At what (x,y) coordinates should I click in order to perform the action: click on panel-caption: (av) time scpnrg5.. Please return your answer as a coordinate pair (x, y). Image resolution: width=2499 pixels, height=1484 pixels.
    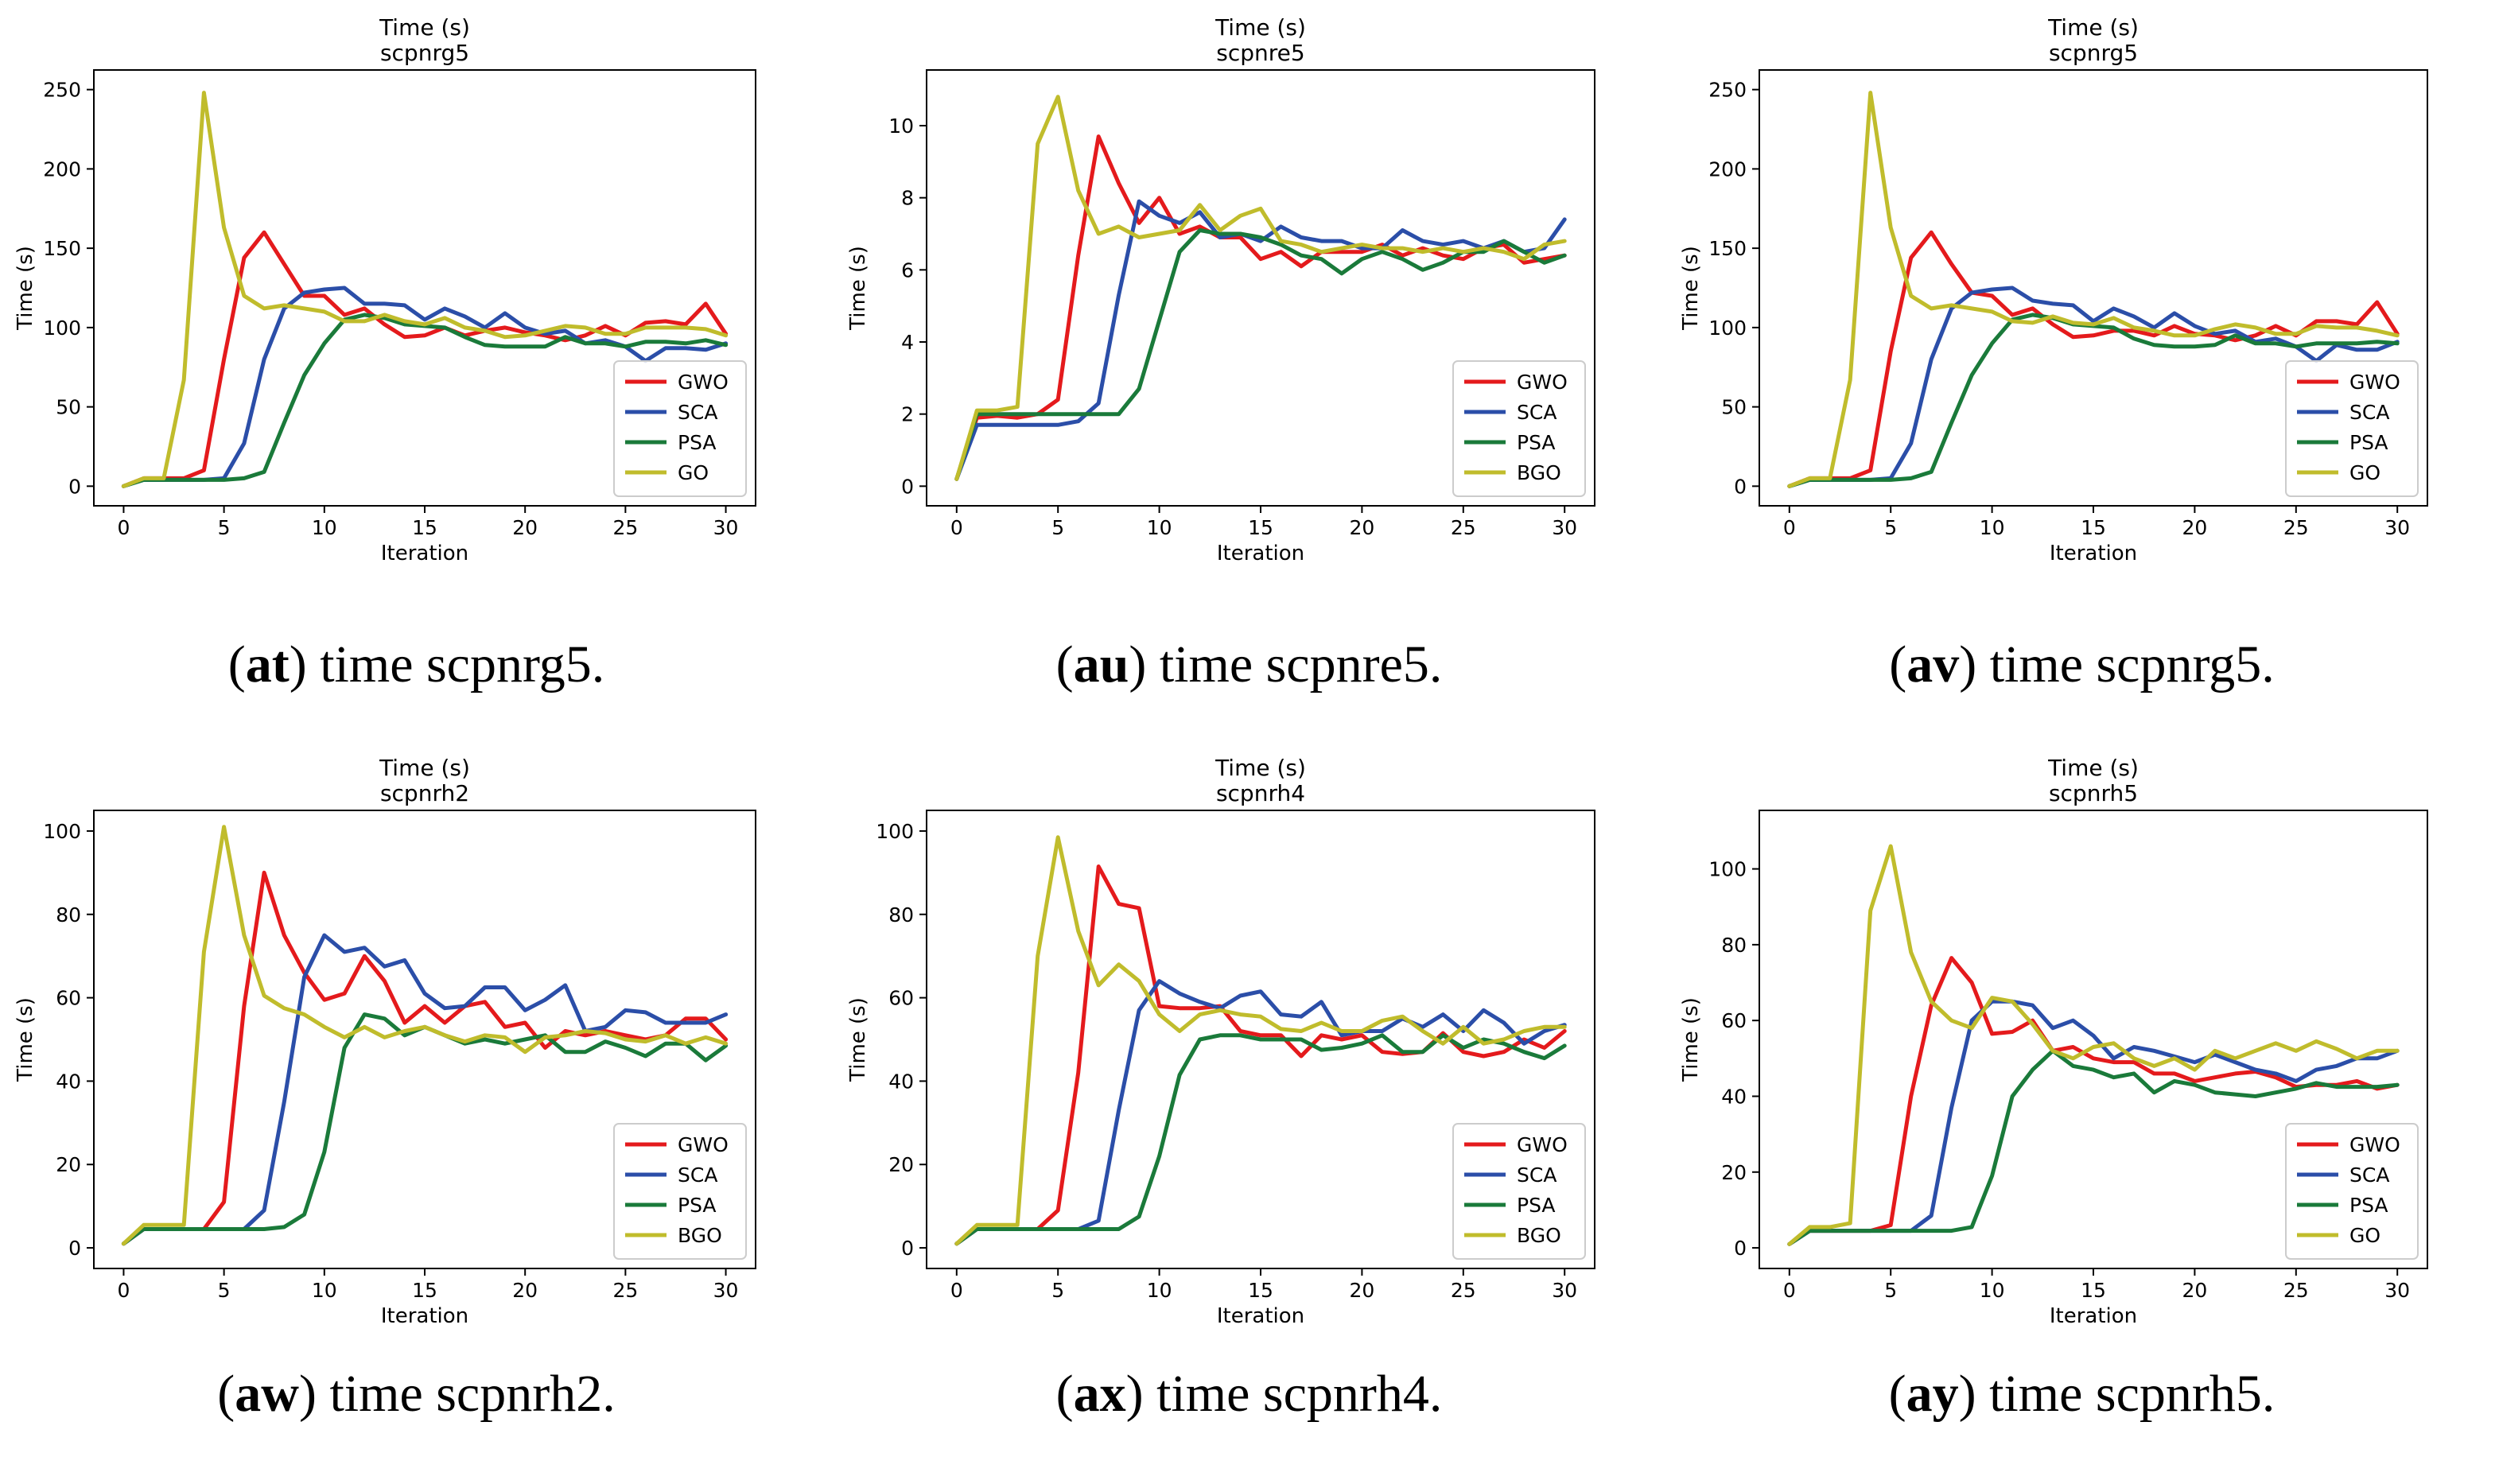
    Looking at the image, I should click on (2082, 664).